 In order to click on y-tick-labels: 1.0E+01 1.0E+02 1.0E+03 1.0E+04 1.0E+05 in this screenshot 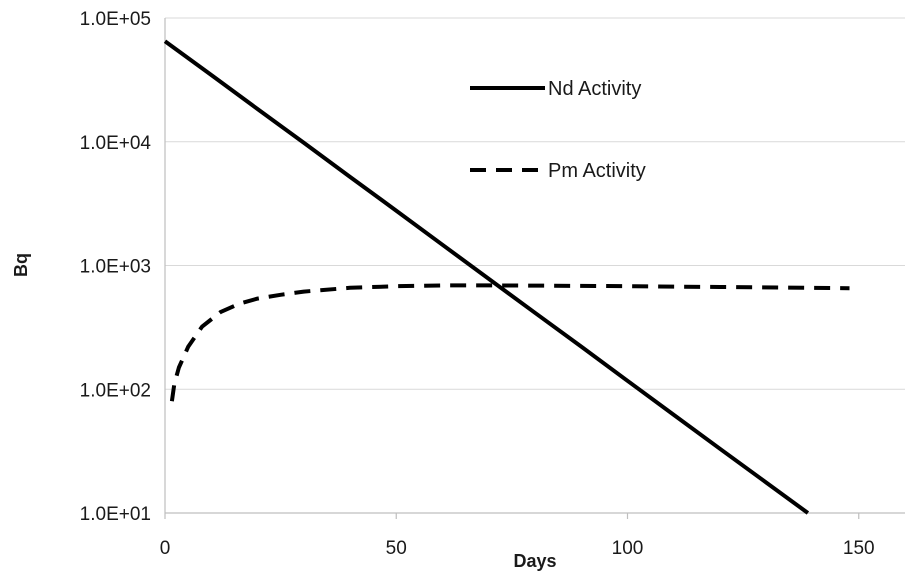, I will do `click(116, 267)`.